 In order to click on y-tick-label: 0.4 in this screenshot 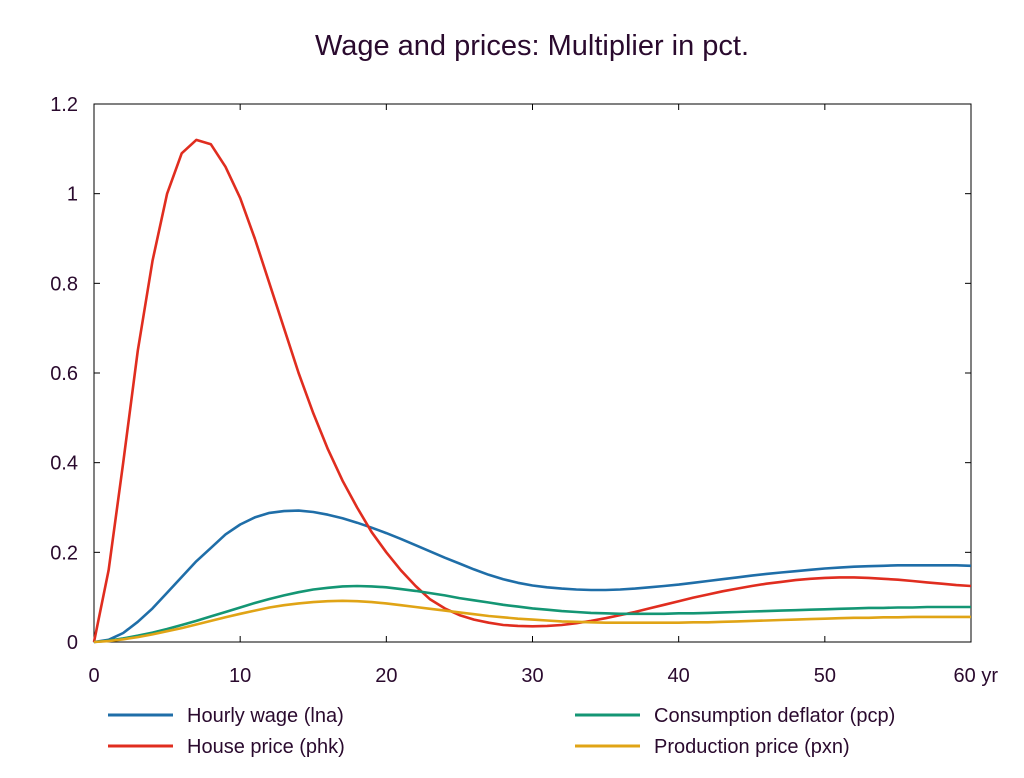, I will do `click(64, 464)`.